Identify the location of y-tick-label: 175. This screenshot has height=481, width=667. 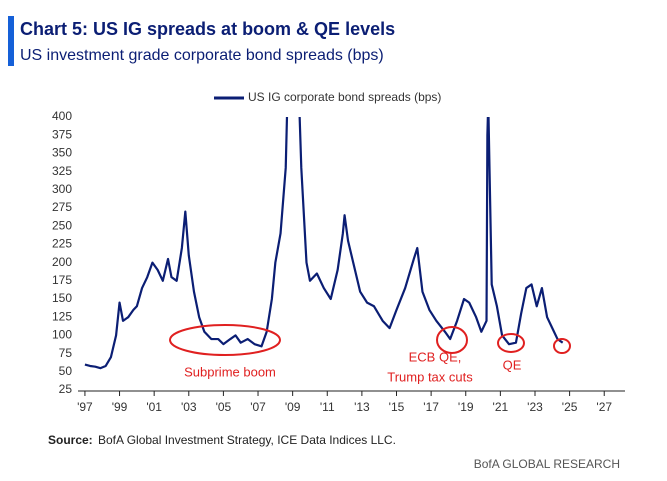
(62, 280).